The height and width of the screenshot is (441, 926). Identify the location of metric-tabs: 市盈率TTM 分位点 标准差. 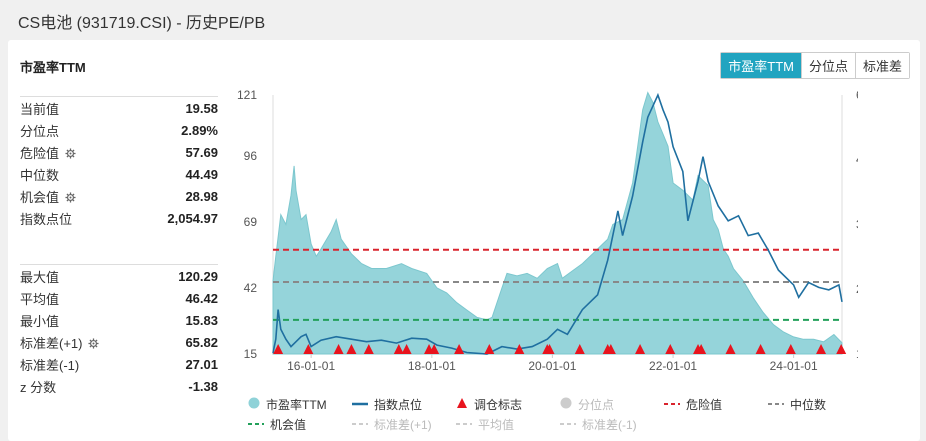
(815, 65).